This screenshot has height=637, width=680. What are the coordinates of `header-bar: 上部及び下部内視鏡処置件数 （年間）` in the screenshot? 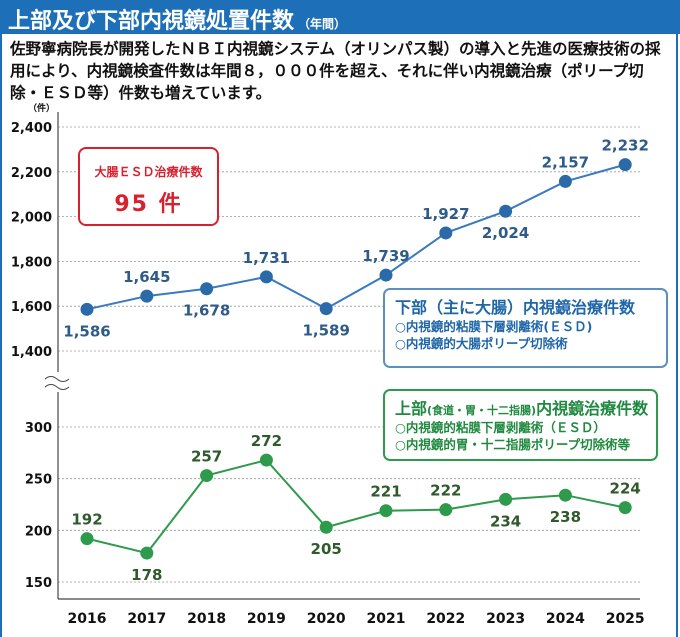 It's located at (340, 17).